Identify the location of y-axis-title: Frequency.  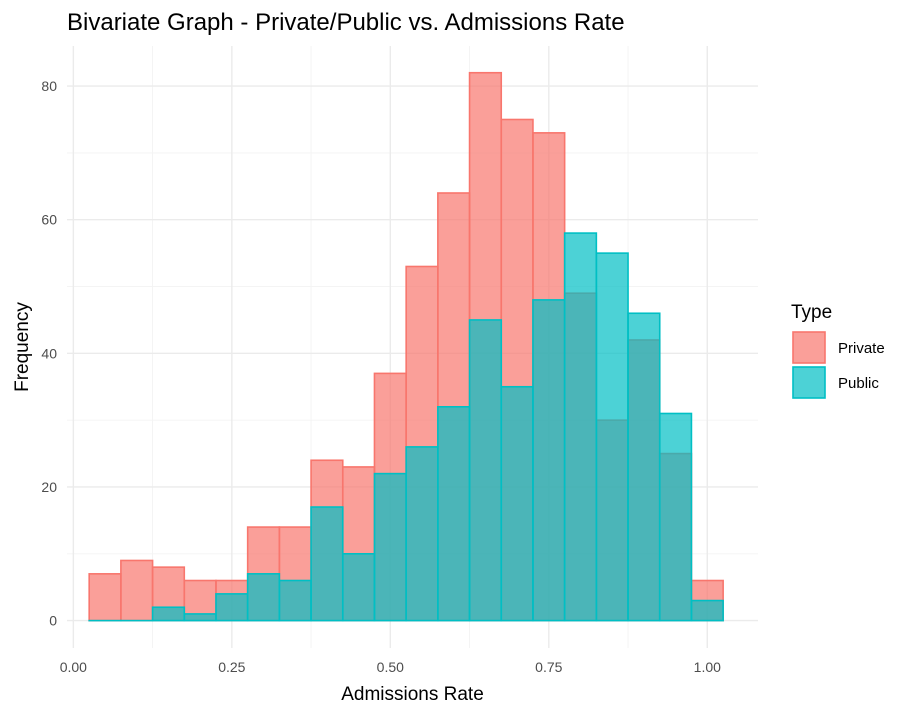
(22, 347).